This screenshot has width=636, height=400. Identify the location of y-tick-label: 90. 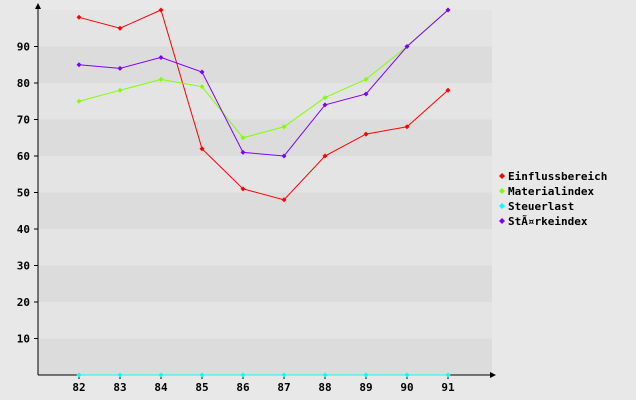
(23, 47).